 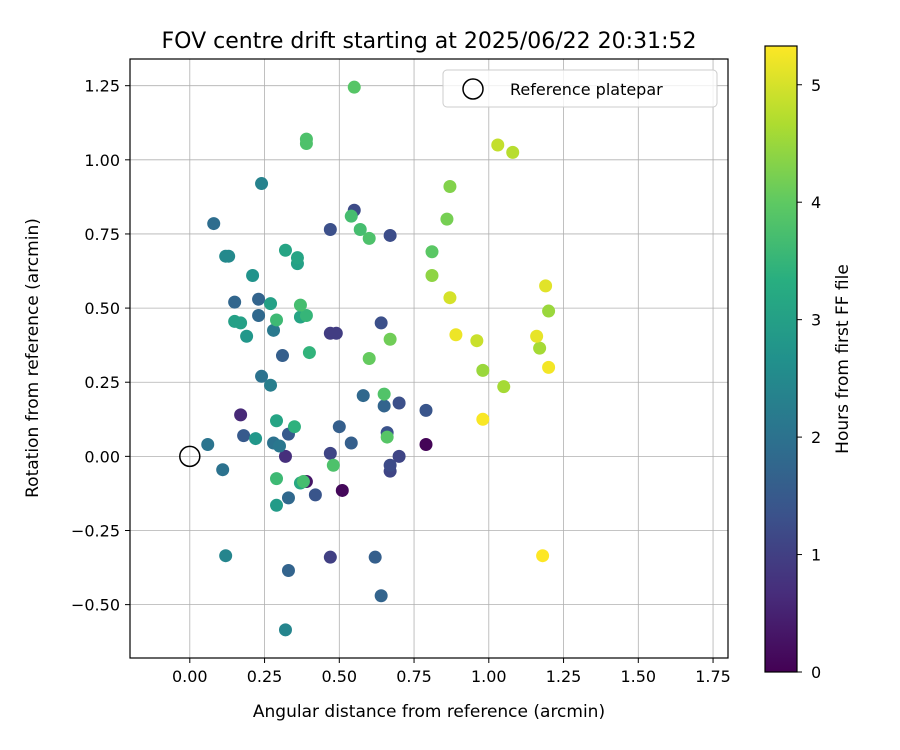 I want to click on x-tick-label: 1.00, so click(x=489, y=676).